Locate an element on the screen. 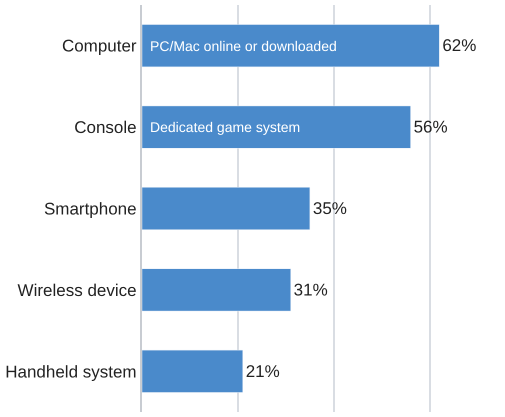 Image resolution: width=505 pixels, height=417 pixels. y-tick-label: Handheld system is located at coordinates (71, 372).